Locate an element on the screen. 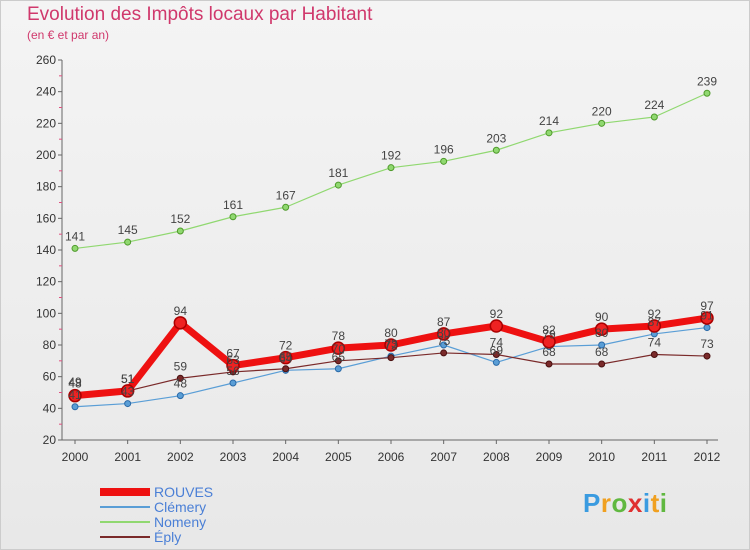  data-label-clemery: 80 is located at coordinates (444, 333).